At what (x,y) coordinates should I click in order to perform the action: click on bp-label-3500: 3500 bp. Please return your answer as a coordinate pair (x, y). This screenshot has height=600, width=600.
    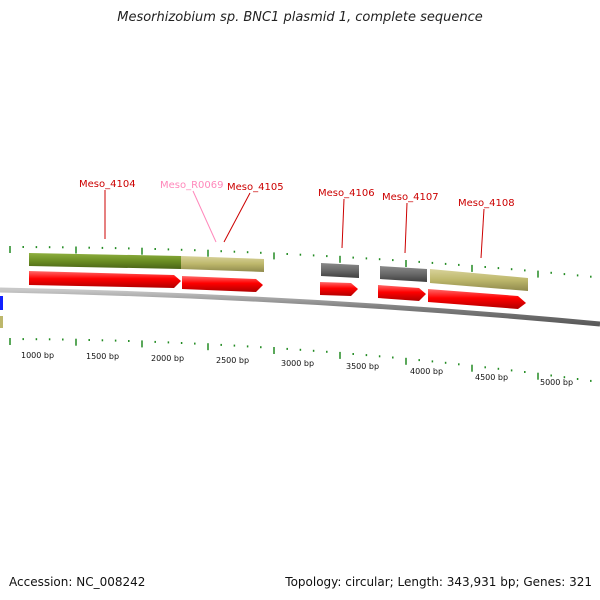
    Looking at the image, I should click on (362, 366).